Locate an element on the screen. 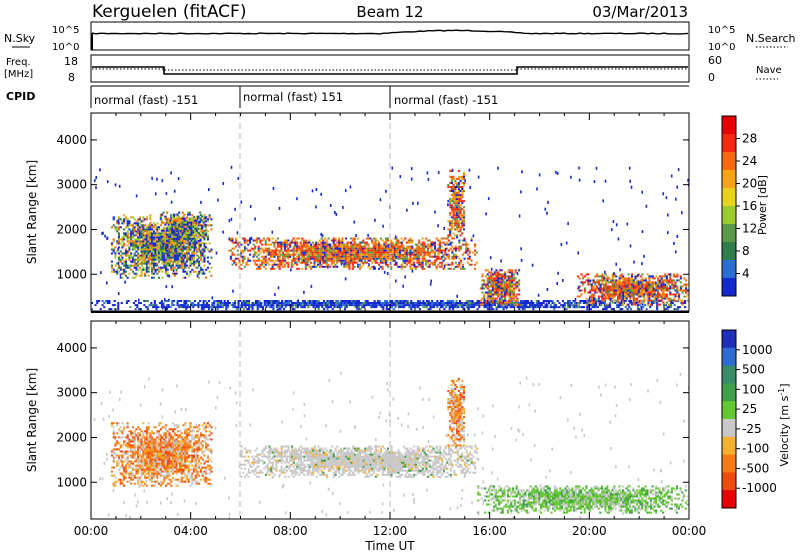 This screenshot has width=800, height=558. echo-scatter is located at coordinates (558, 173).